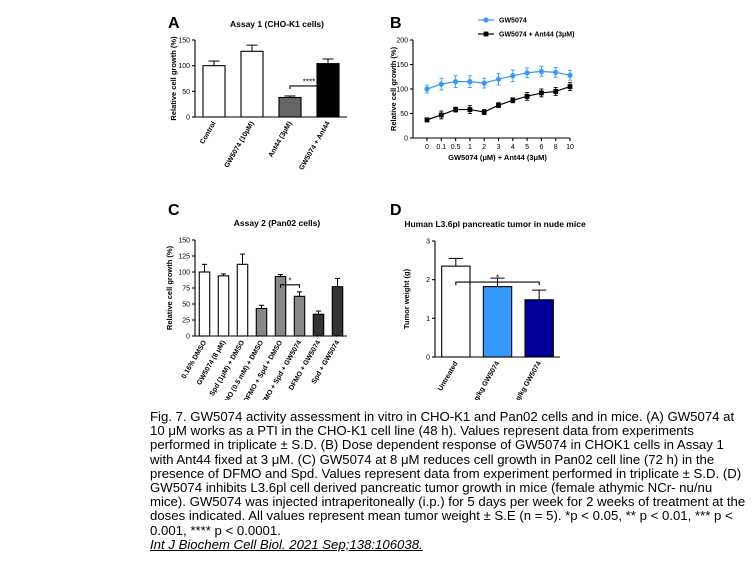 Image resolution: width=756 pixels, height=567 pixels. What do you see at coordinates (208, 132) in the screenshot?
I see `category-label: Control` at bounding box center [208, 132].